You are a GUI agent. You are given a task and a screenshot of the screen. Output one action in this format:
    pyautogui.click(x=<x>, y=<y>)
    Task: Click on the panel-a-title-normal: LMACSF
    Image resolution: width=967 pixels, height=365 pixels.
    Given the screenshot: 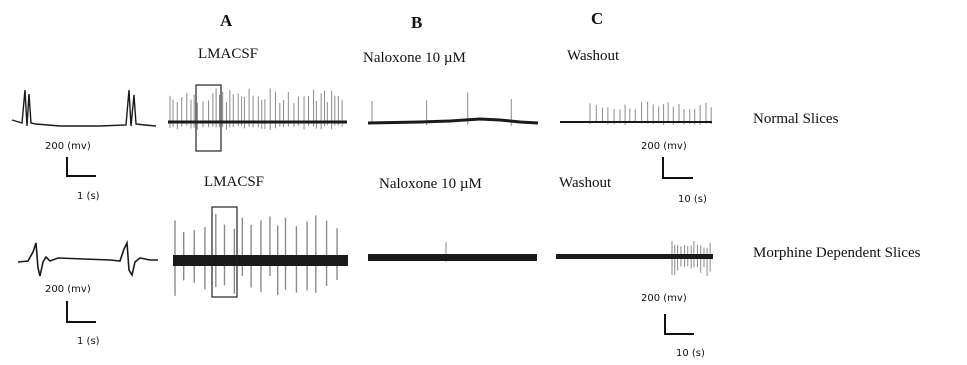 What is the action you would take?
    pyautogui.click(x=228, y=54)
    